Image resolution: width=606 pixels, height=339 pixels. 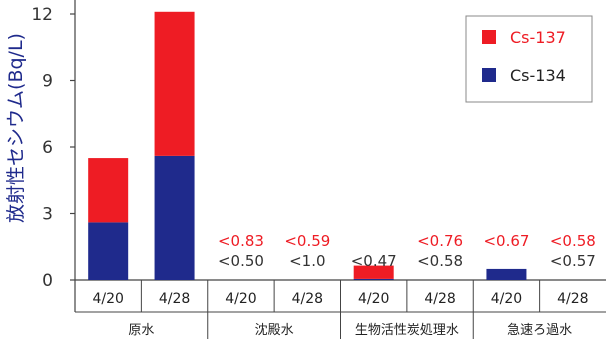 What do you see at coordinates (440, 261) in the screenshot?
I see `data-label-cs134: <0.58` at bounding box center [440, 261].